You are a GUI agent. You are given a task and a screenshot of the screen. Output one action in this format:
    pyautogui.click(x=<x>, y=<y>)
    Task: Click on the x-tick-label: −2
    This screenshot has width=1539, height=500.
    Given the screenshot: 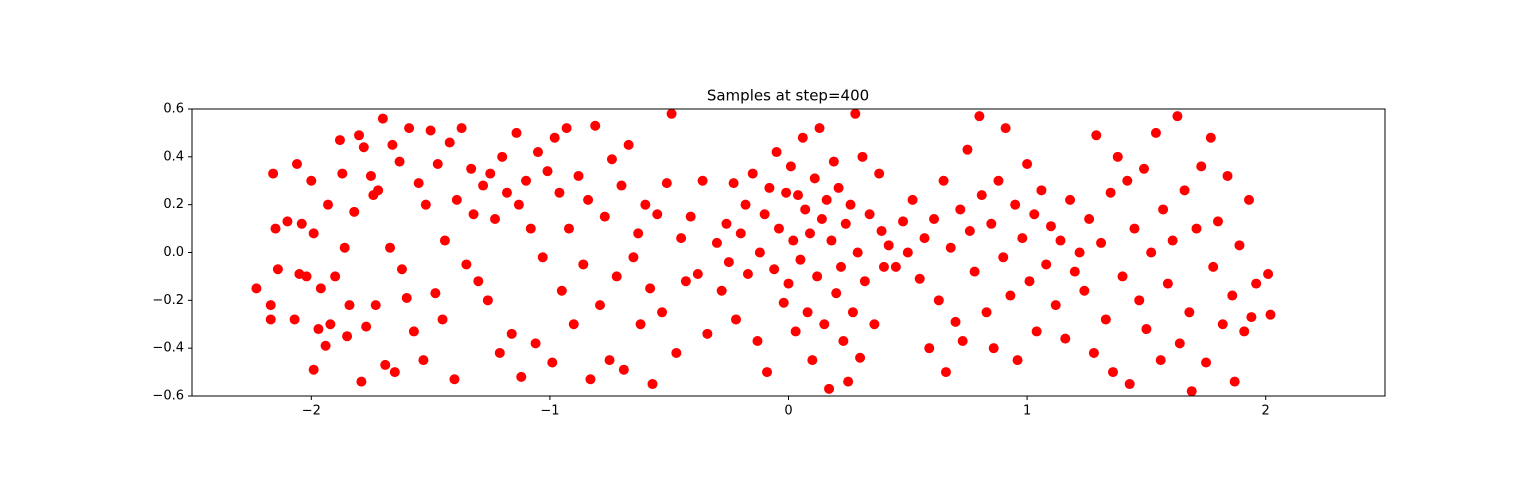 What is the action you would take?
    pyautogui.click(x=311, y=411)
    